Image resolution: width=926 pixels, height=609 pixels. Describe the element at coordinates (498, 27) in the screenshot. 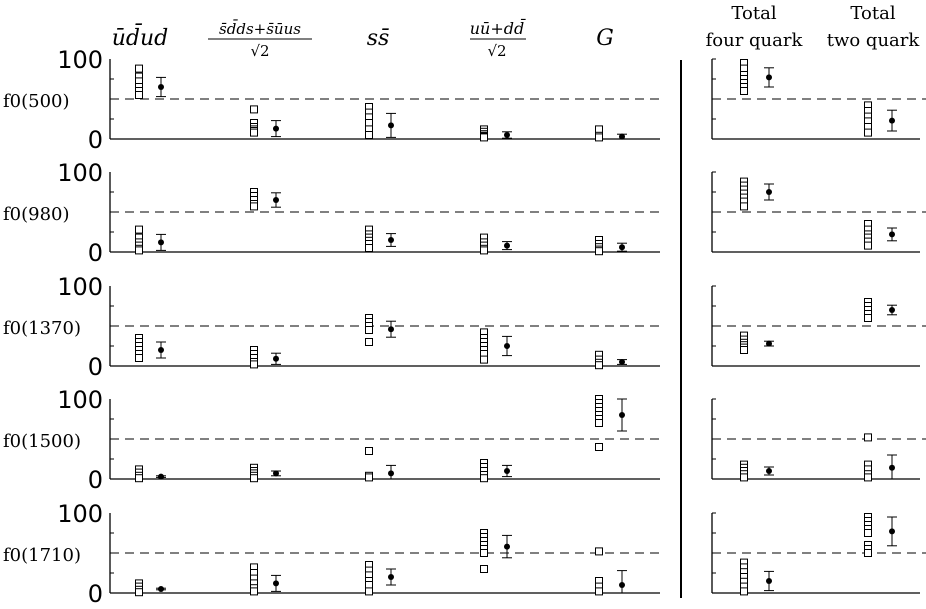

I see `column-header-nn-numerator: uū+dd̄` at that location.